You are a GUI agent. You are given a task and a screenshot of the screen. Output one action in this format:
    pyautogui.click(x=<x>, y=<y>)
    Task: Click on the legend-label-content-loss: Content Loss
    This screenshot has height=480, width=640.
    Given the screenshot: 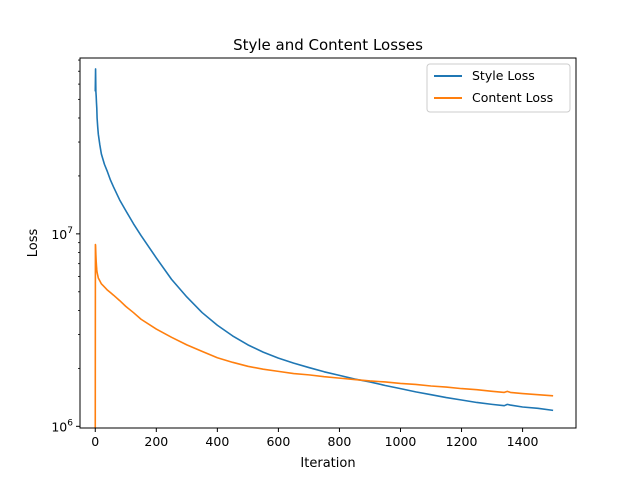 What is the action you would take?
    pyautogui.click(x=512, y=97)
    